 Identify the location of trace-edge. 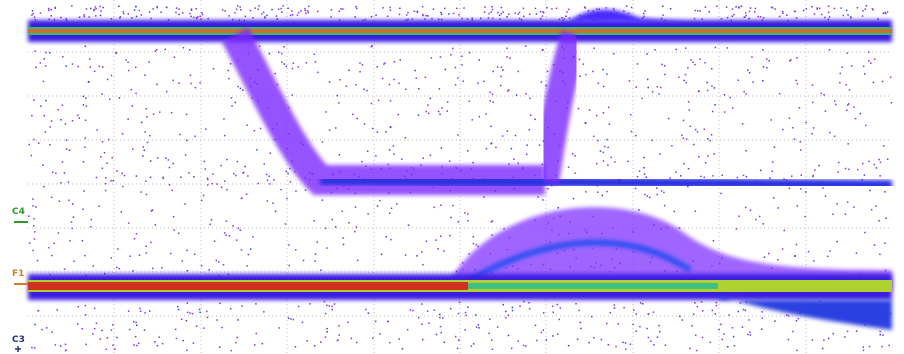
(606, 182).